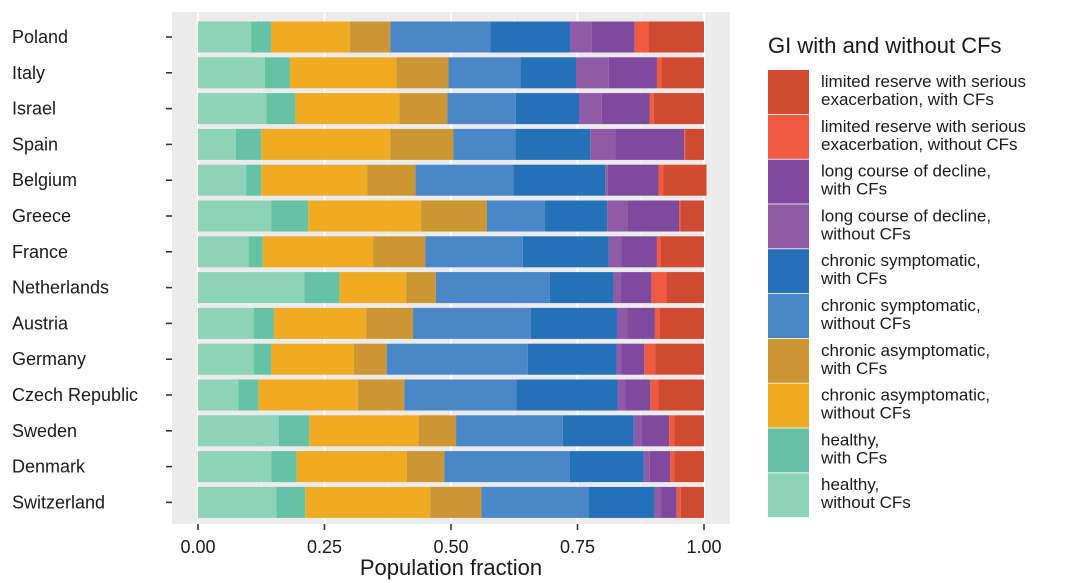  I want to click on bar-row-switzerland, so click(451, 502).